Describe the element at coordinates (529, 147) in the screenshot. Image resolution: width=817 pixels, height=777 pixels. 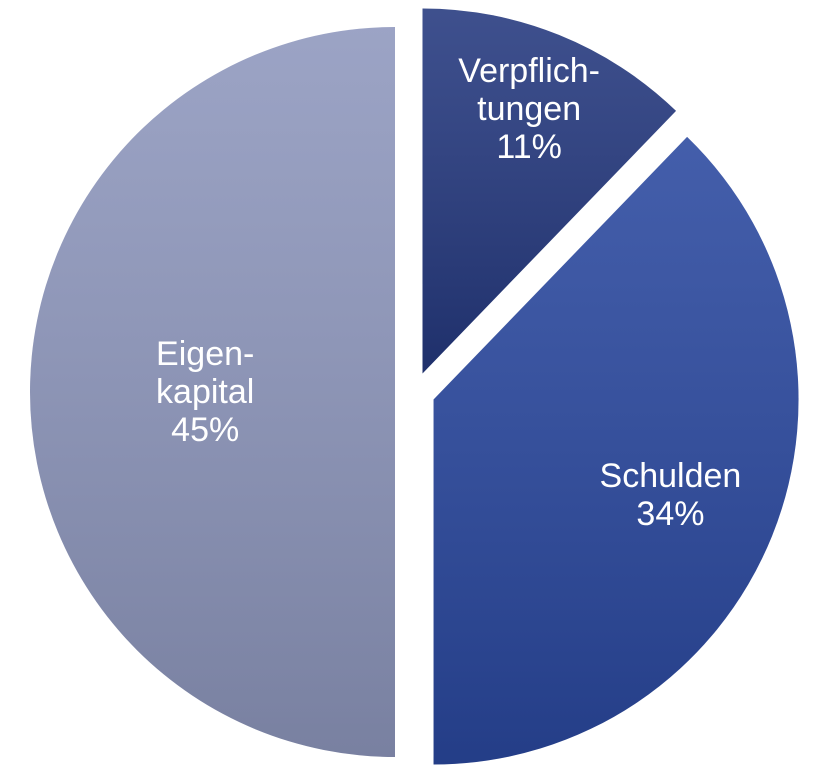
I see `value-label: 11%` at that location.